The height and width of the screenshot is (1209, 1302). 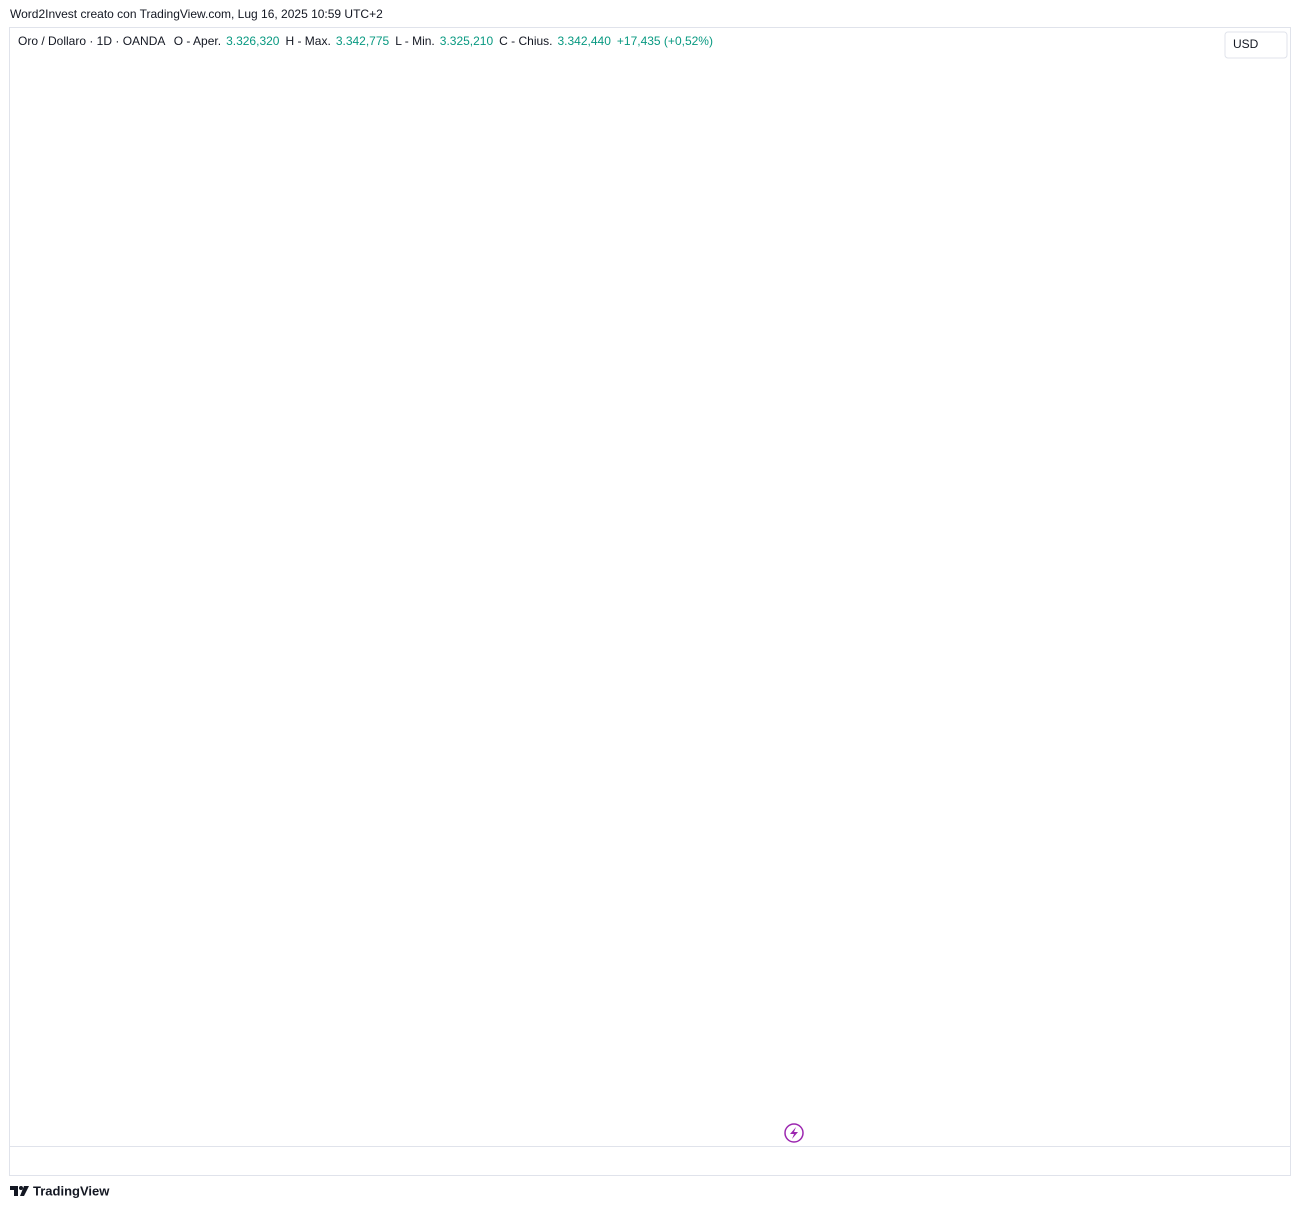 What do you see at coordinates (308, 41) in the screenshot?
I see `field-label: H - Max.` at bounding box center [308, 41].